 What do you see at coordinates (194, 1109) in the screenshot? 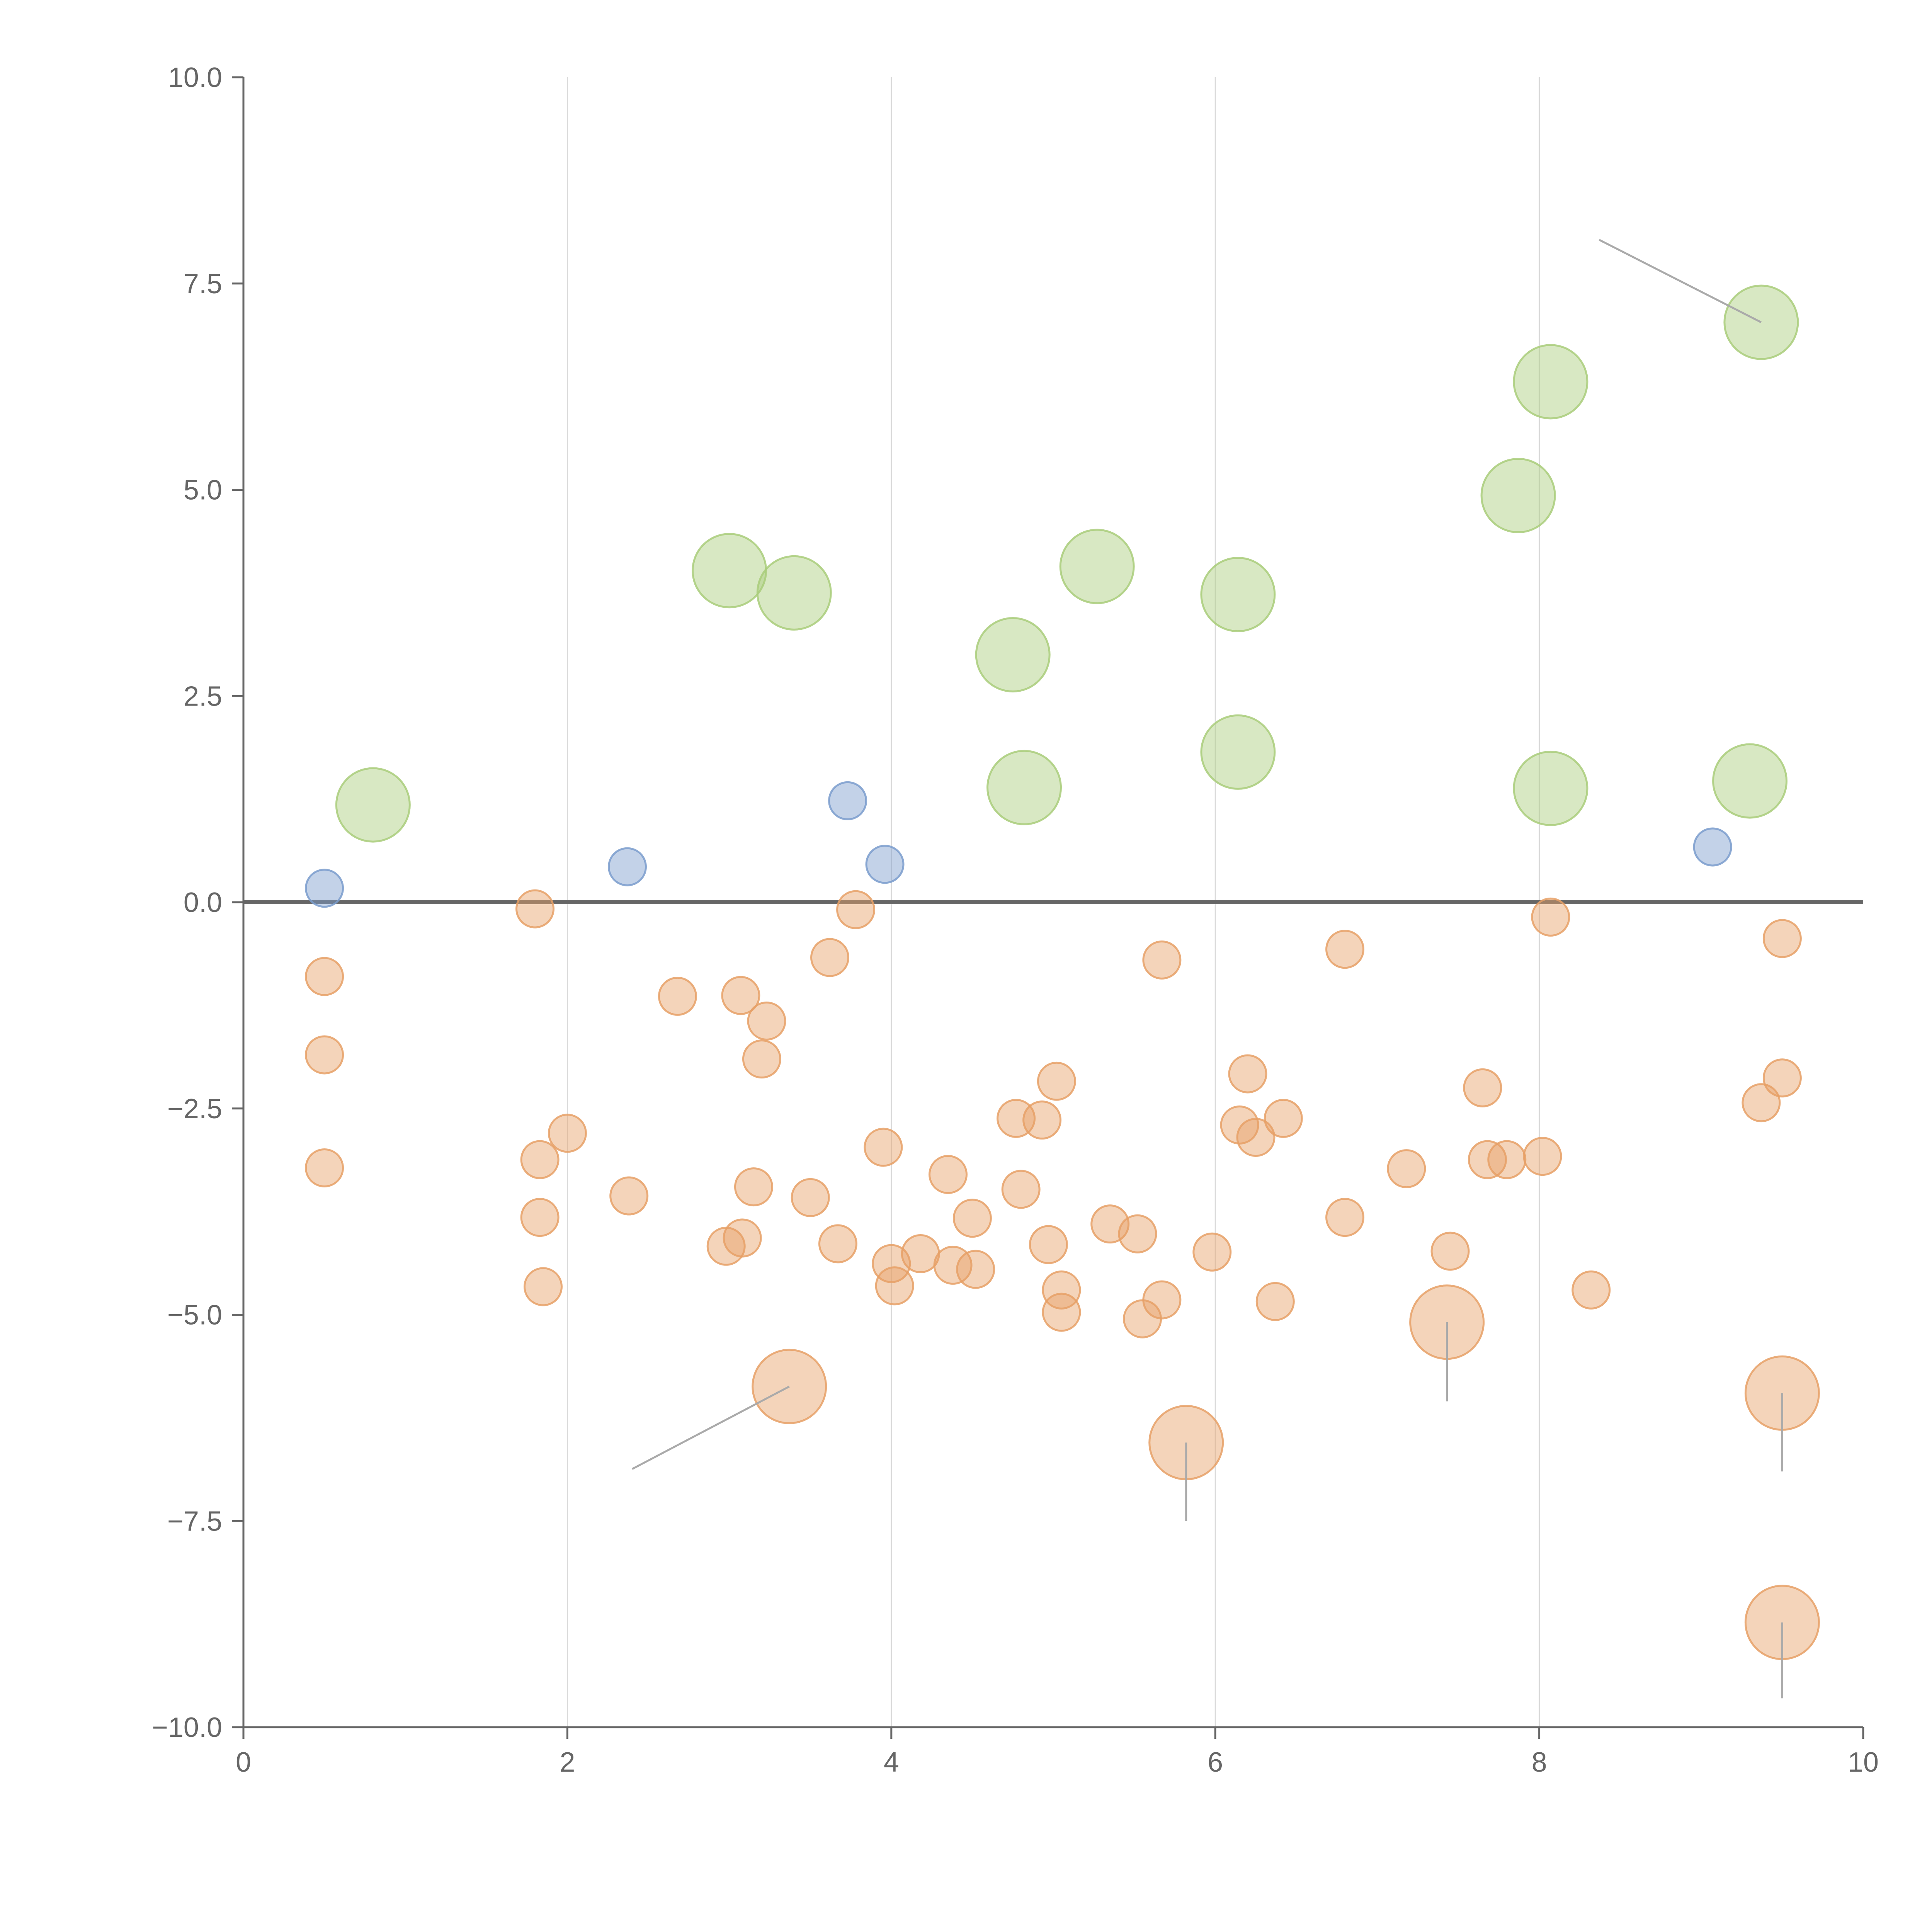
I see `y-tick-label: −2.5` at bounding box center [194, 1109].